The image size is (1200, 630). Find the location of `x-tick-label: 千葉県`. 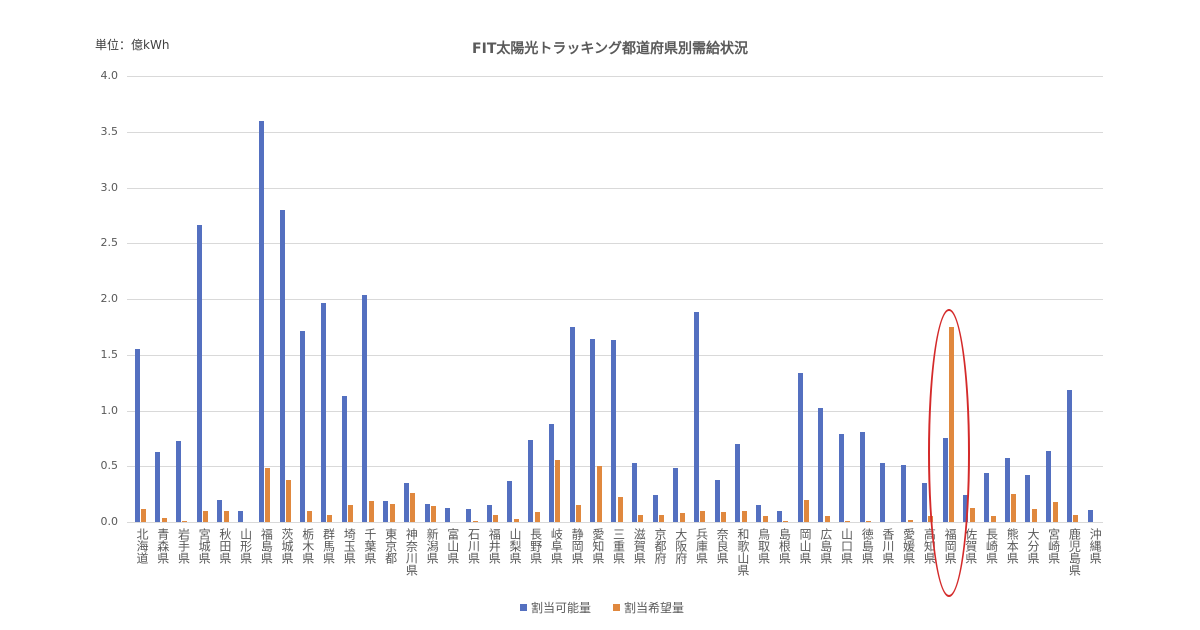

x-tick-label: 千葉県 is located at coordinates (369, 546).